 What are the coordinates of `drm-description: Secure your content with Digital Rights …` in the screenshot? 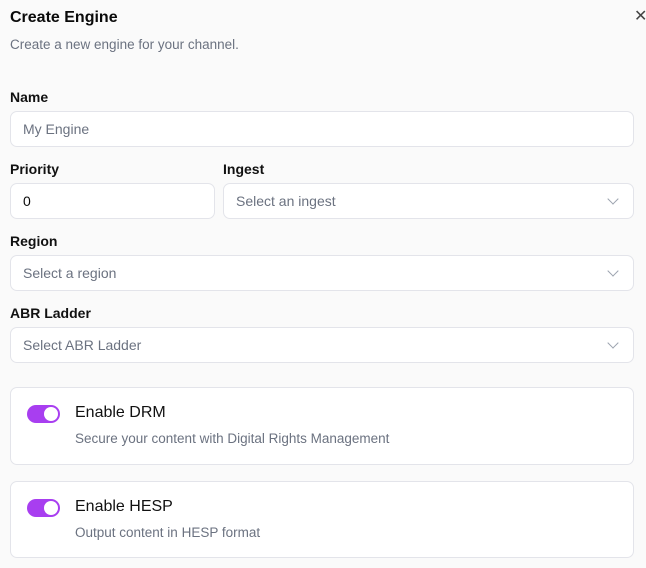 It's located at (232, 438).